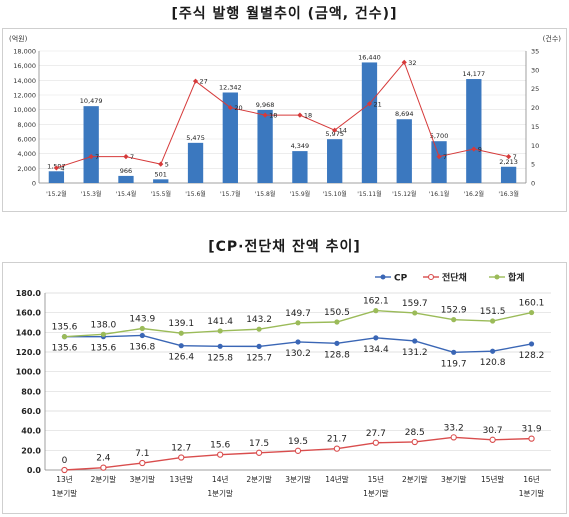  Describe the element at coordinates (126, 194) in the screenshot. I see `x-tick-label: '15.4월` at that location.